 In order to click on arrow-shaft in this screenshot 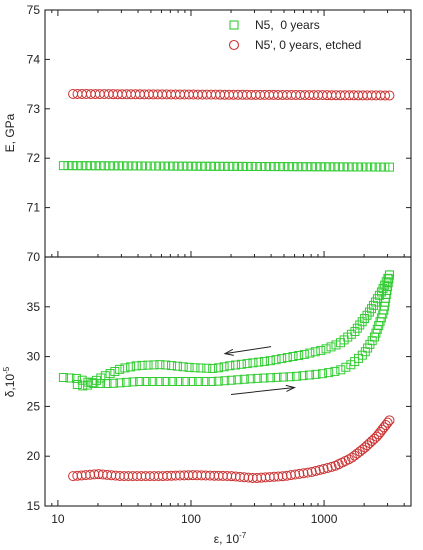, I will do `click(248, 350)`.